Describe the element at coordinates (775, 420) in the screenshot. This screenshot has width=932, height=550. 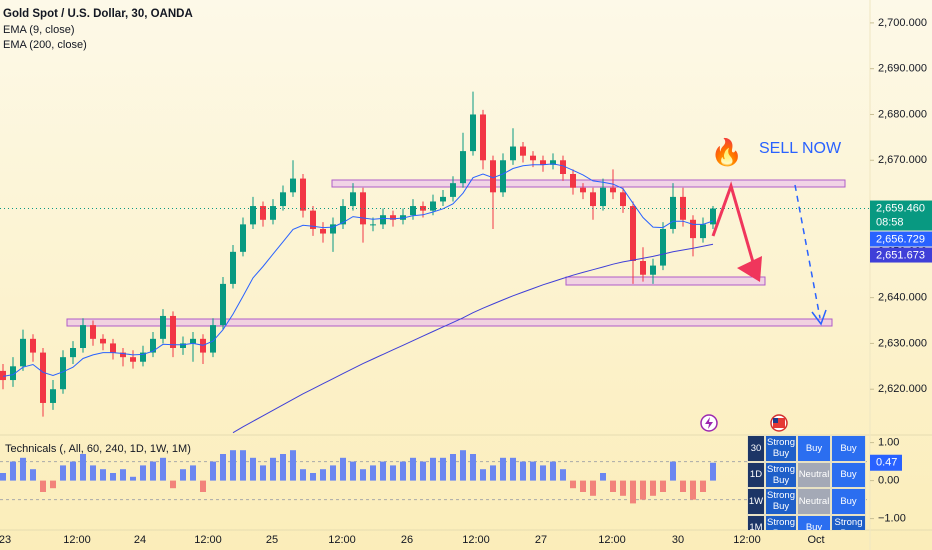
I see `flag-canton` at that location.